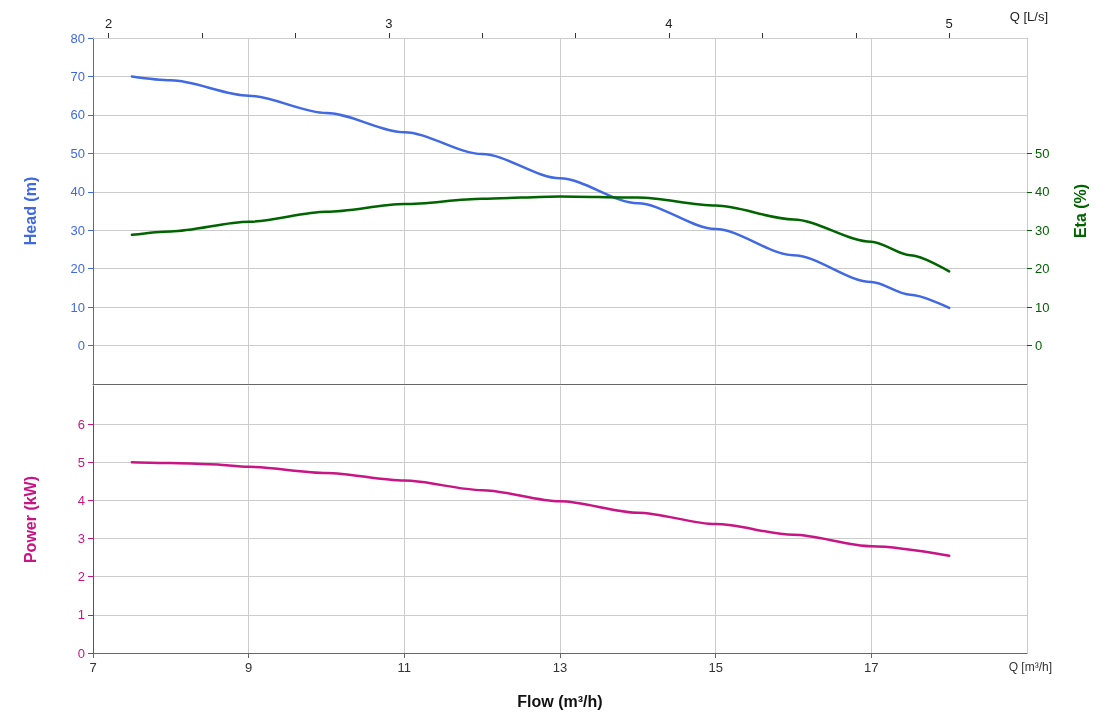 This screenshot has width=1120, height=718. What do you see at coordinates (81, 577) in the screenshot?
I see `y-tick-label: 2` at bounding box center [81, 577].